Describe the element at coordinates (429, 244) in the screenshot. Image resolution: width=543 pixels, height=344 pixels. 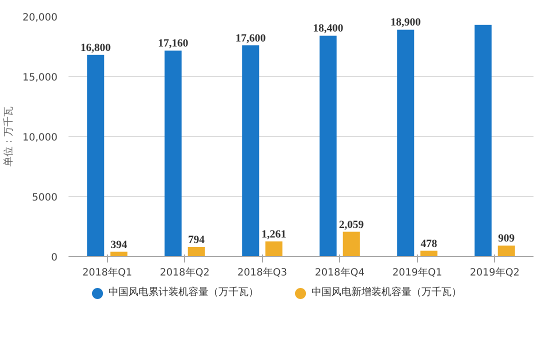
I see `data-label: 478` at that location.